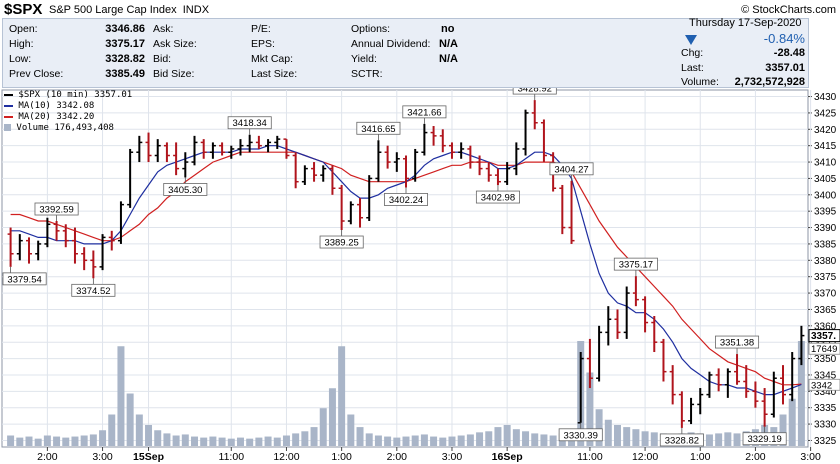  I want to click on copyright-link: © StockCharts.com, so click(788, 10).